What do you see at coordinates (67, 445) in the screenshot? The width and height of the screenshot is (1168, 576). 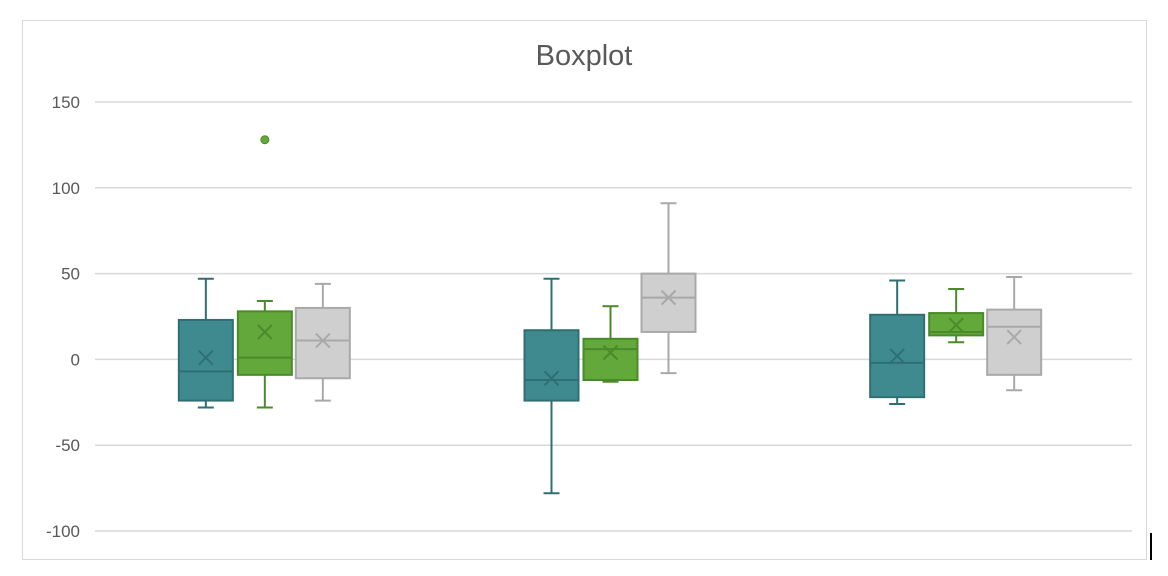 I see `y-tick-label: -50` at bounding box center [67, 445].